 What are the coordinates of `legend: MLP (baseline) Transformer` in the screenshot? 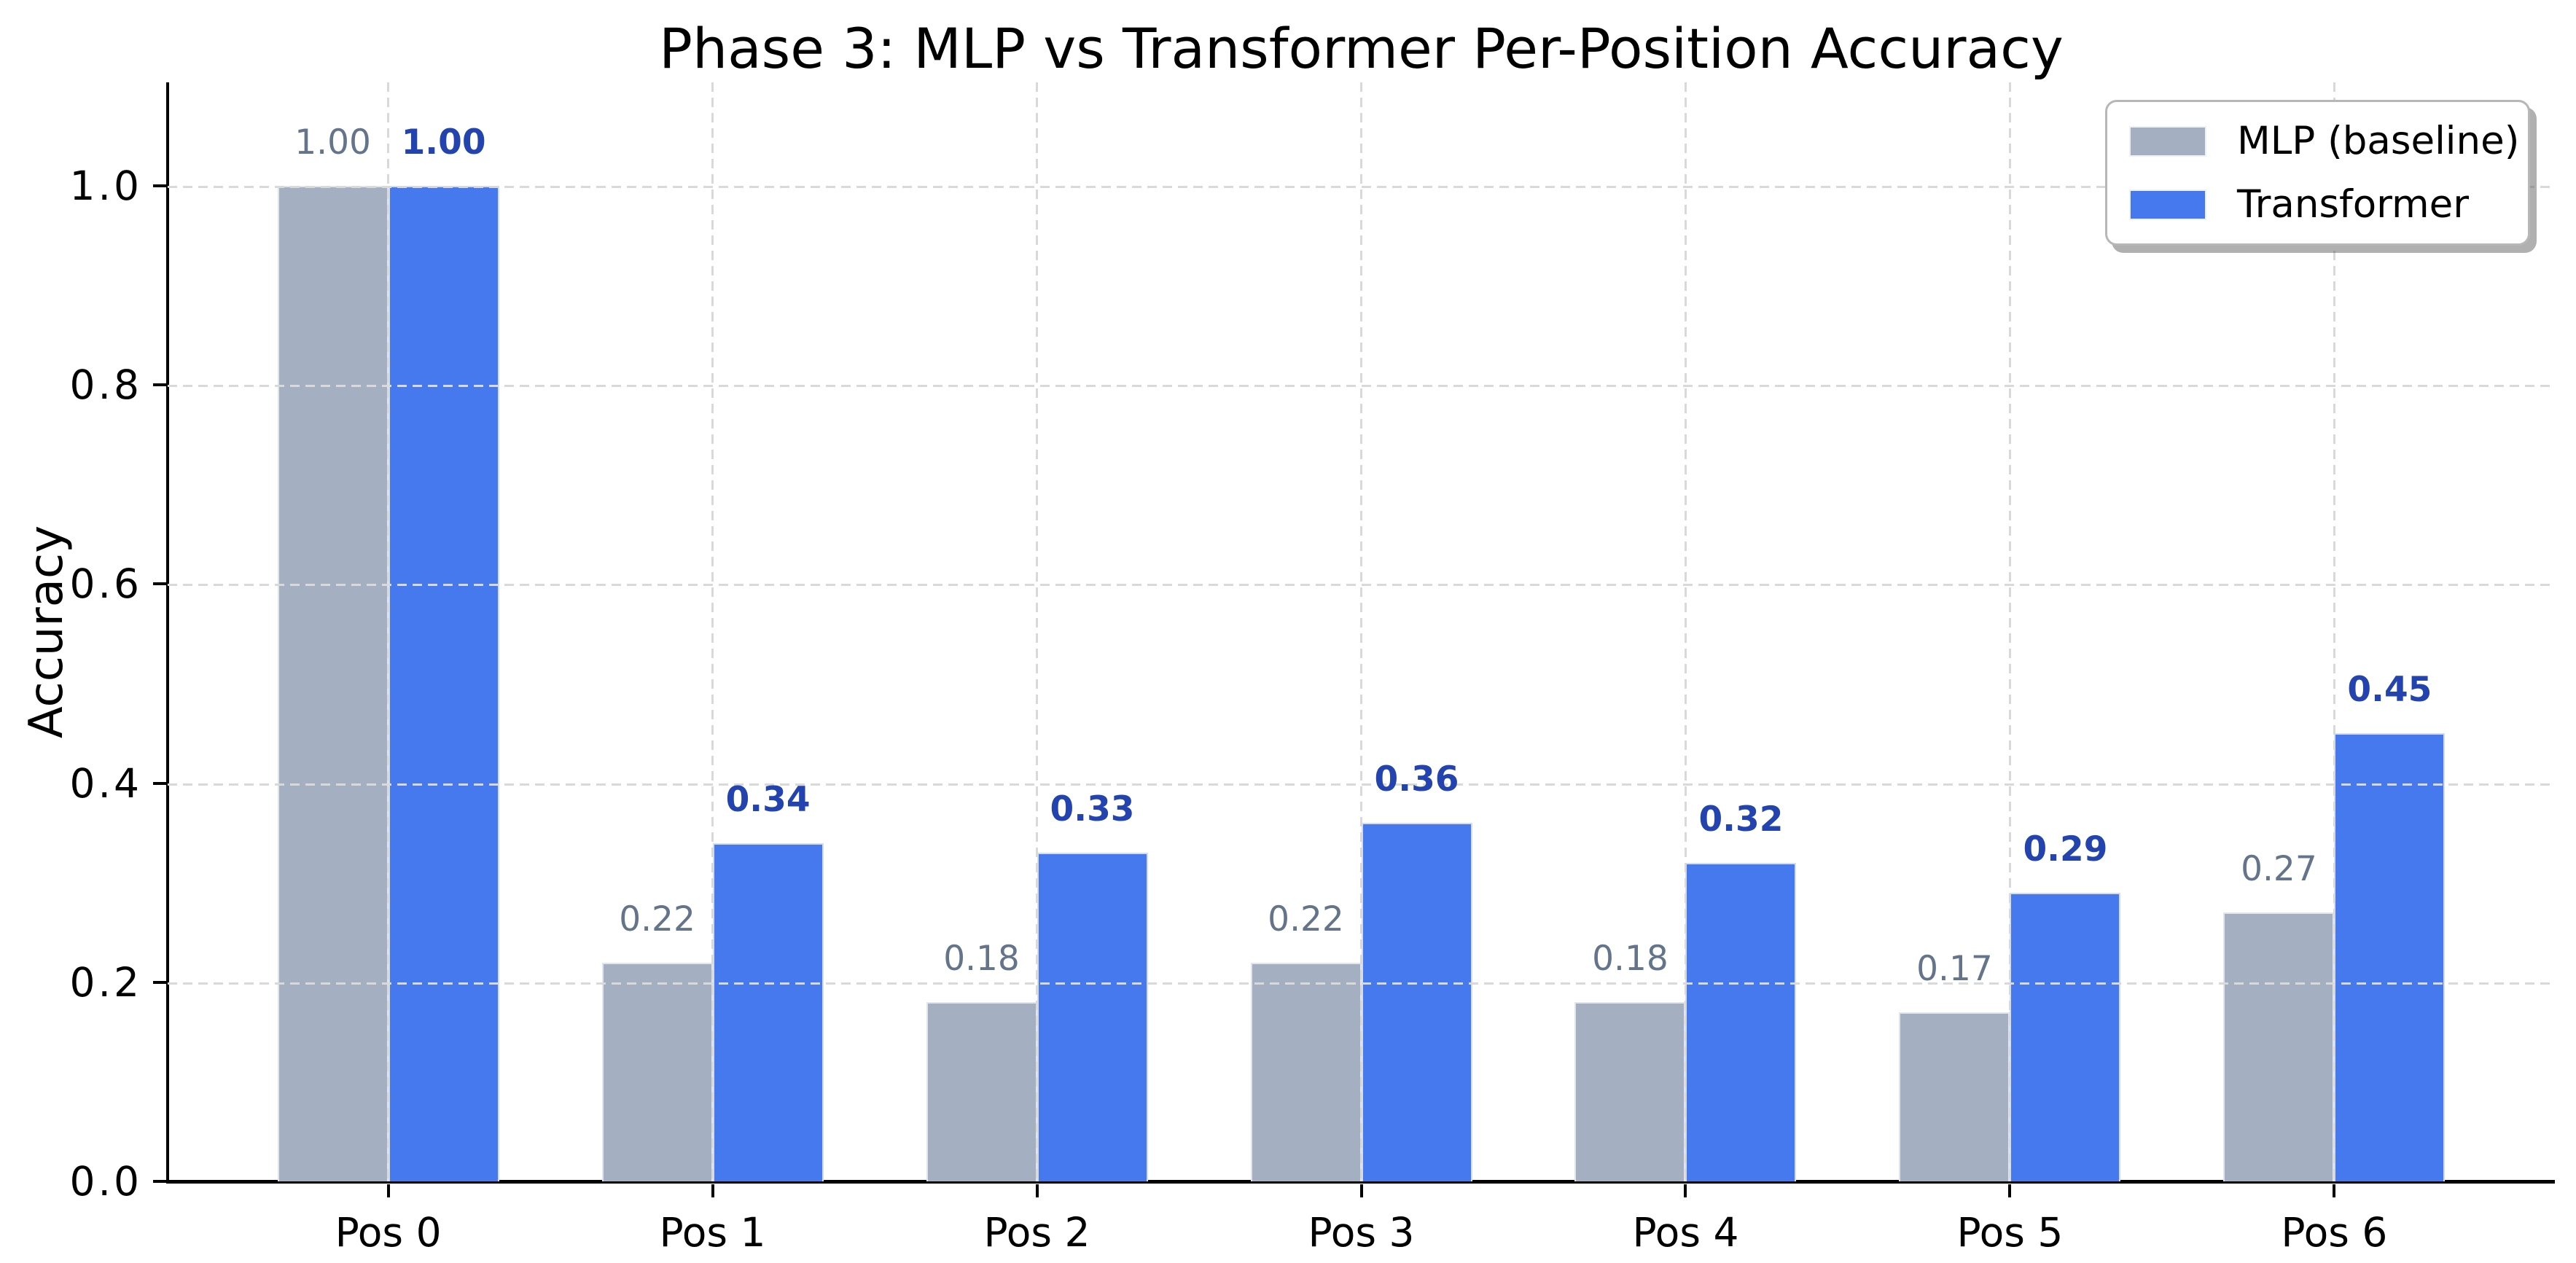 It's located at (2317, 173).